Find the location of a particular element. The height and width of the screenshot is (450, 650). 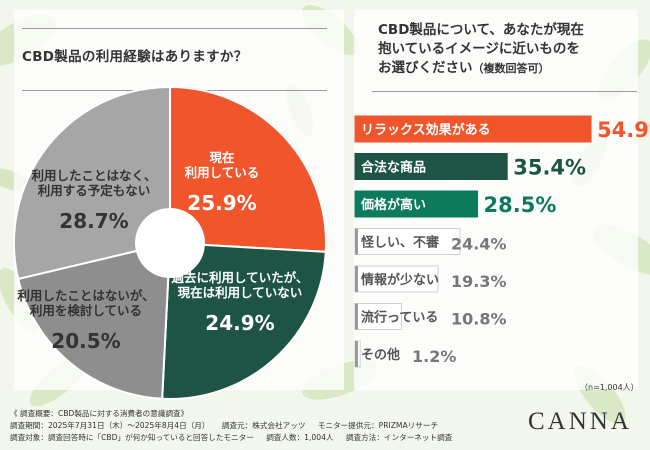

canna-logo: CANNA is located at coordinates (580, 421).